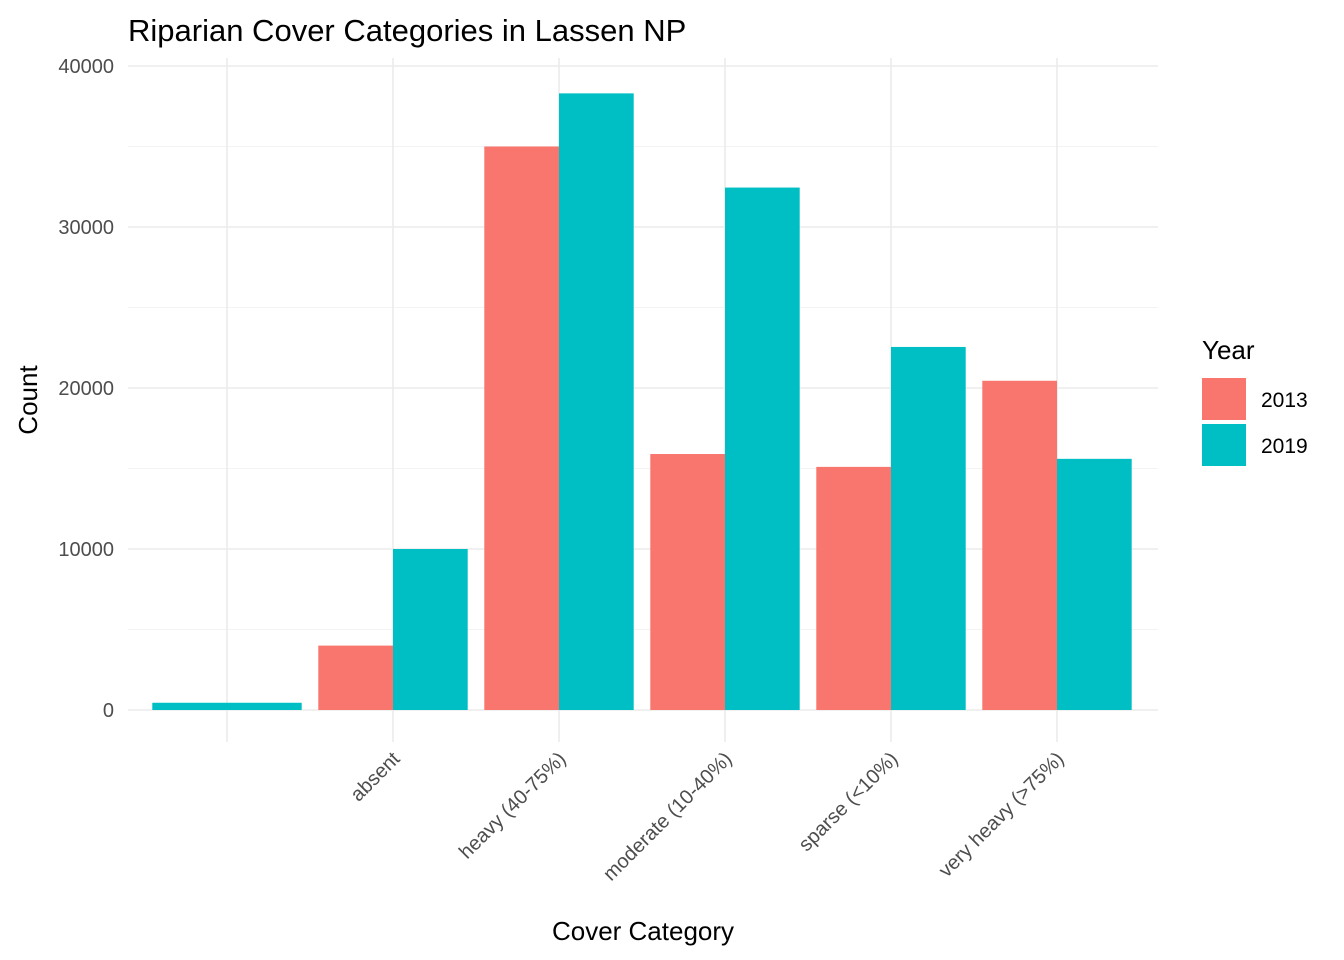  Describe the element at coordinates (1284, 446) in the screenshot. I see `legend-label-2019: 2019` at that location.